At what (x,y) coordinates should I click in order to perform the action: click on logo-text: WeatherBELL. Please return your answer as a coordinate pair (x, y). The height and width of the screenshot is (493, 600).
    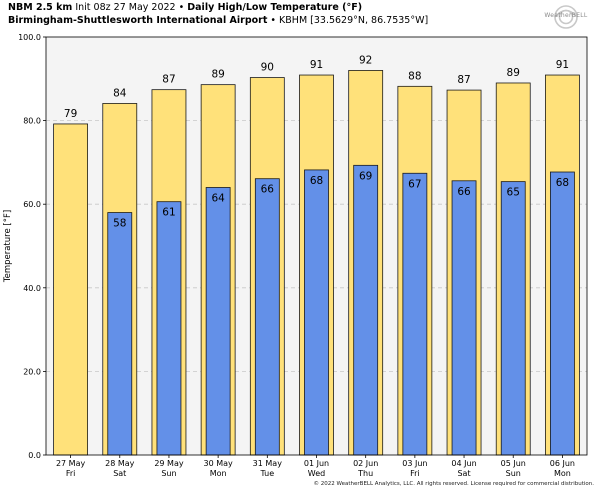
    Looking at the image, I should click on (566, 15).